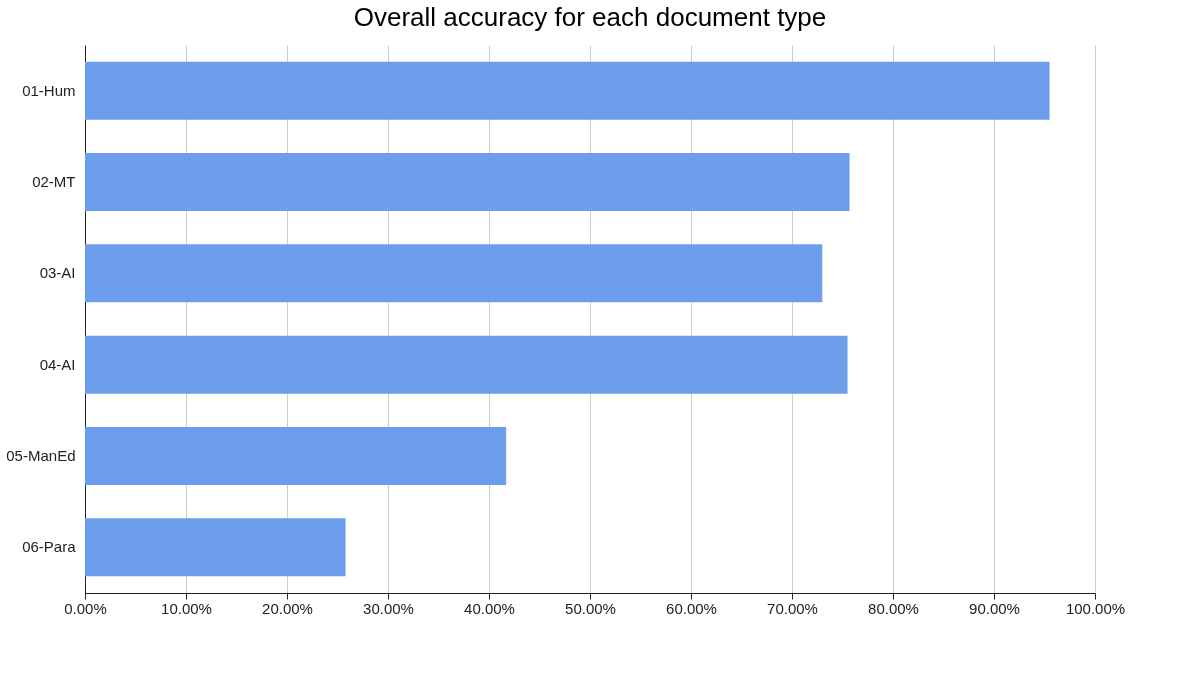  I want to click on x-tick-label: 60.00%, so click(691, 608).